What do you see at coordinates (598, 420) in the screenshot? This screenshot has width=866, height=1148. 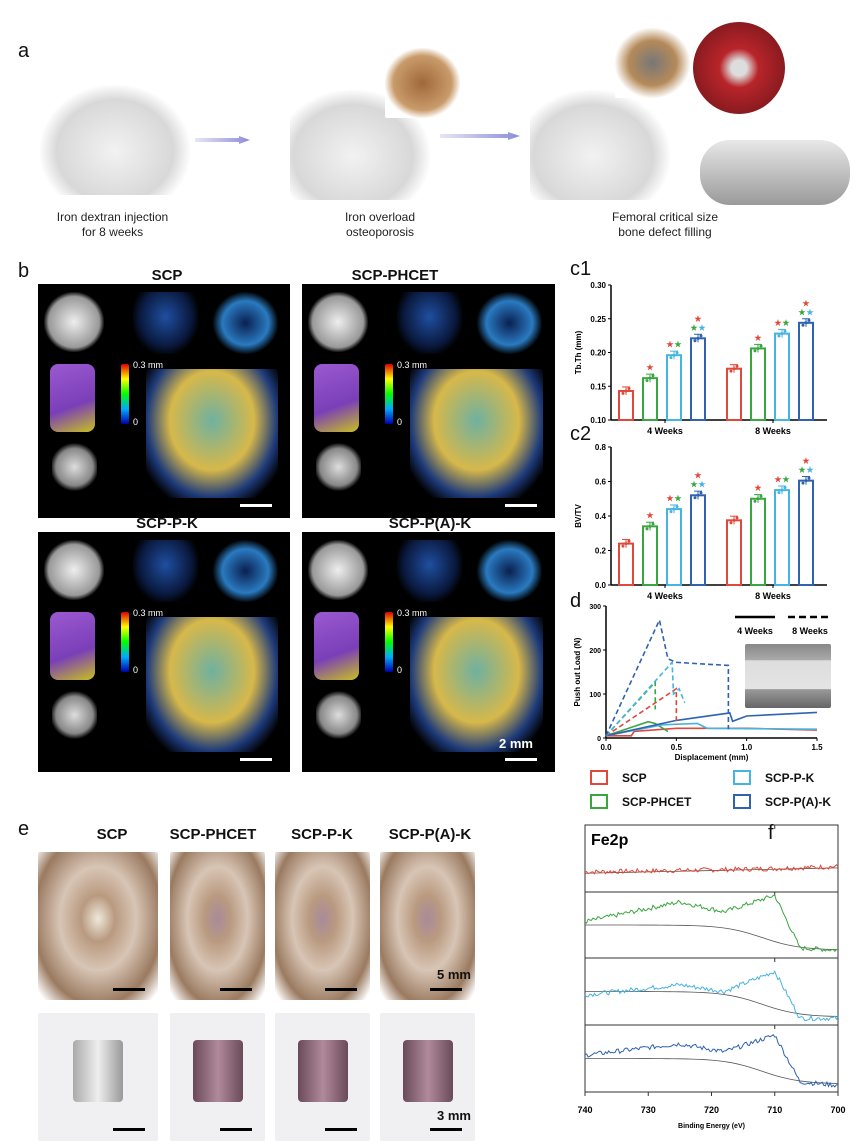 I see `y-tick-label: 0.10` at bounding box center [598, 420].